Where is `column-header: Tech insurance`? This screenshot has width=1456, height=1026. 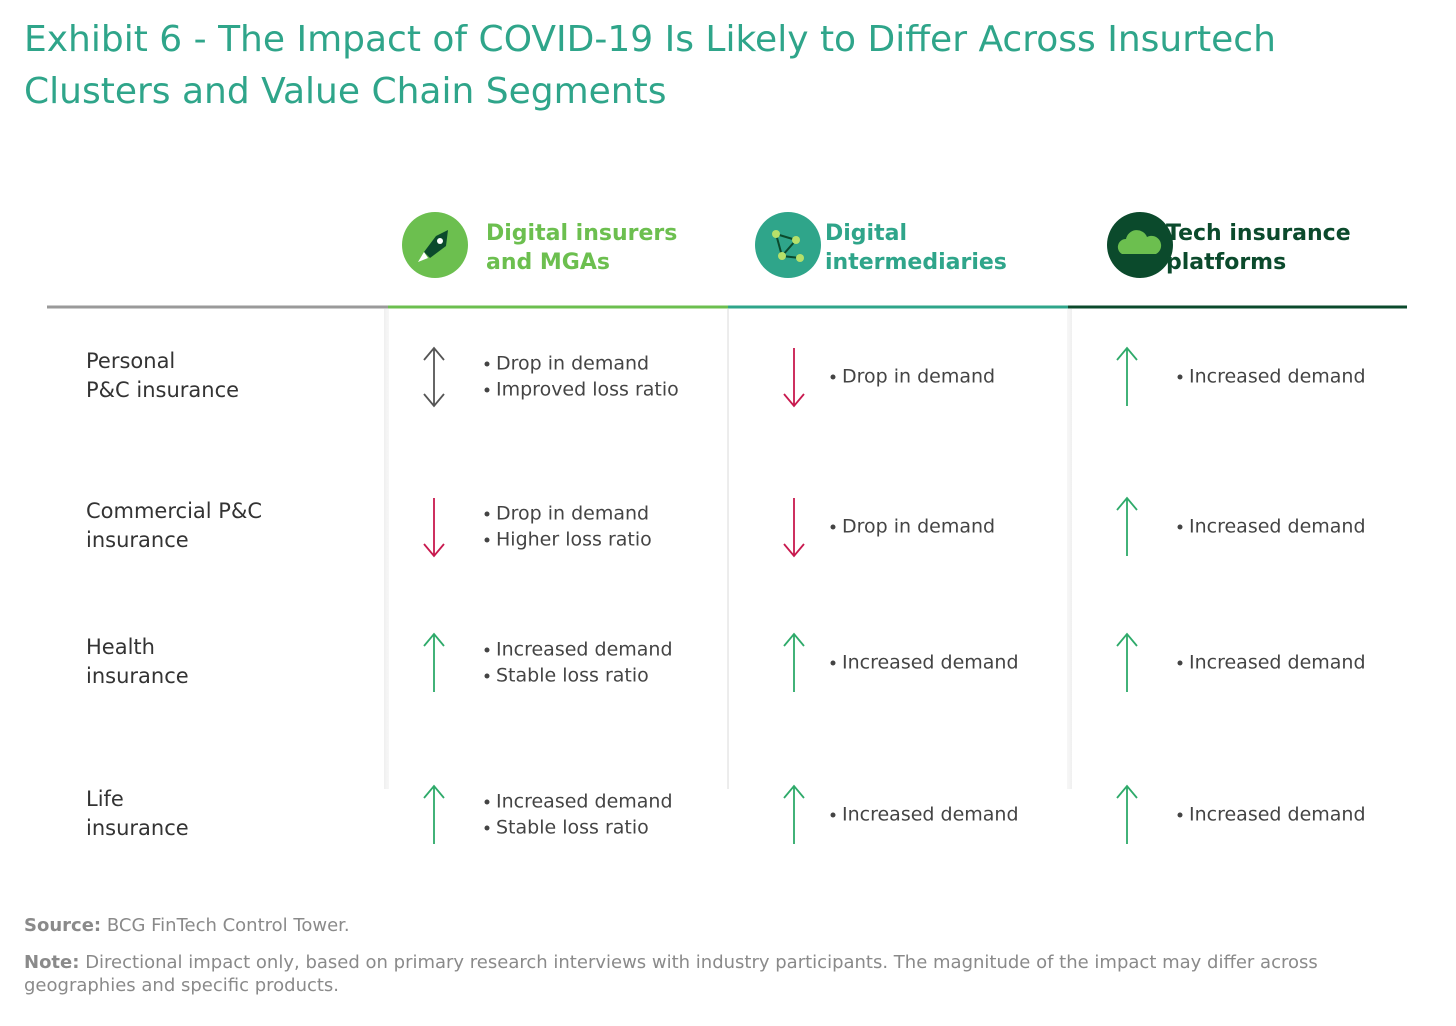 column-header: Tech insurance is located at coordinates (1258, 233).